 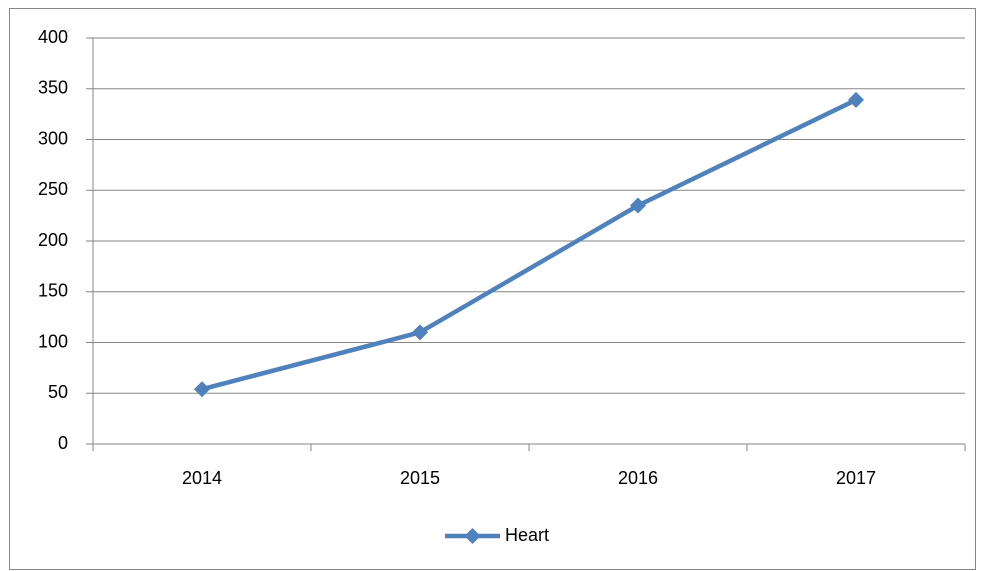 What do you see at coordinates (53, 240) in the screenshot?
I see `y-tick-label: 200` at bounding box center [53, 240].